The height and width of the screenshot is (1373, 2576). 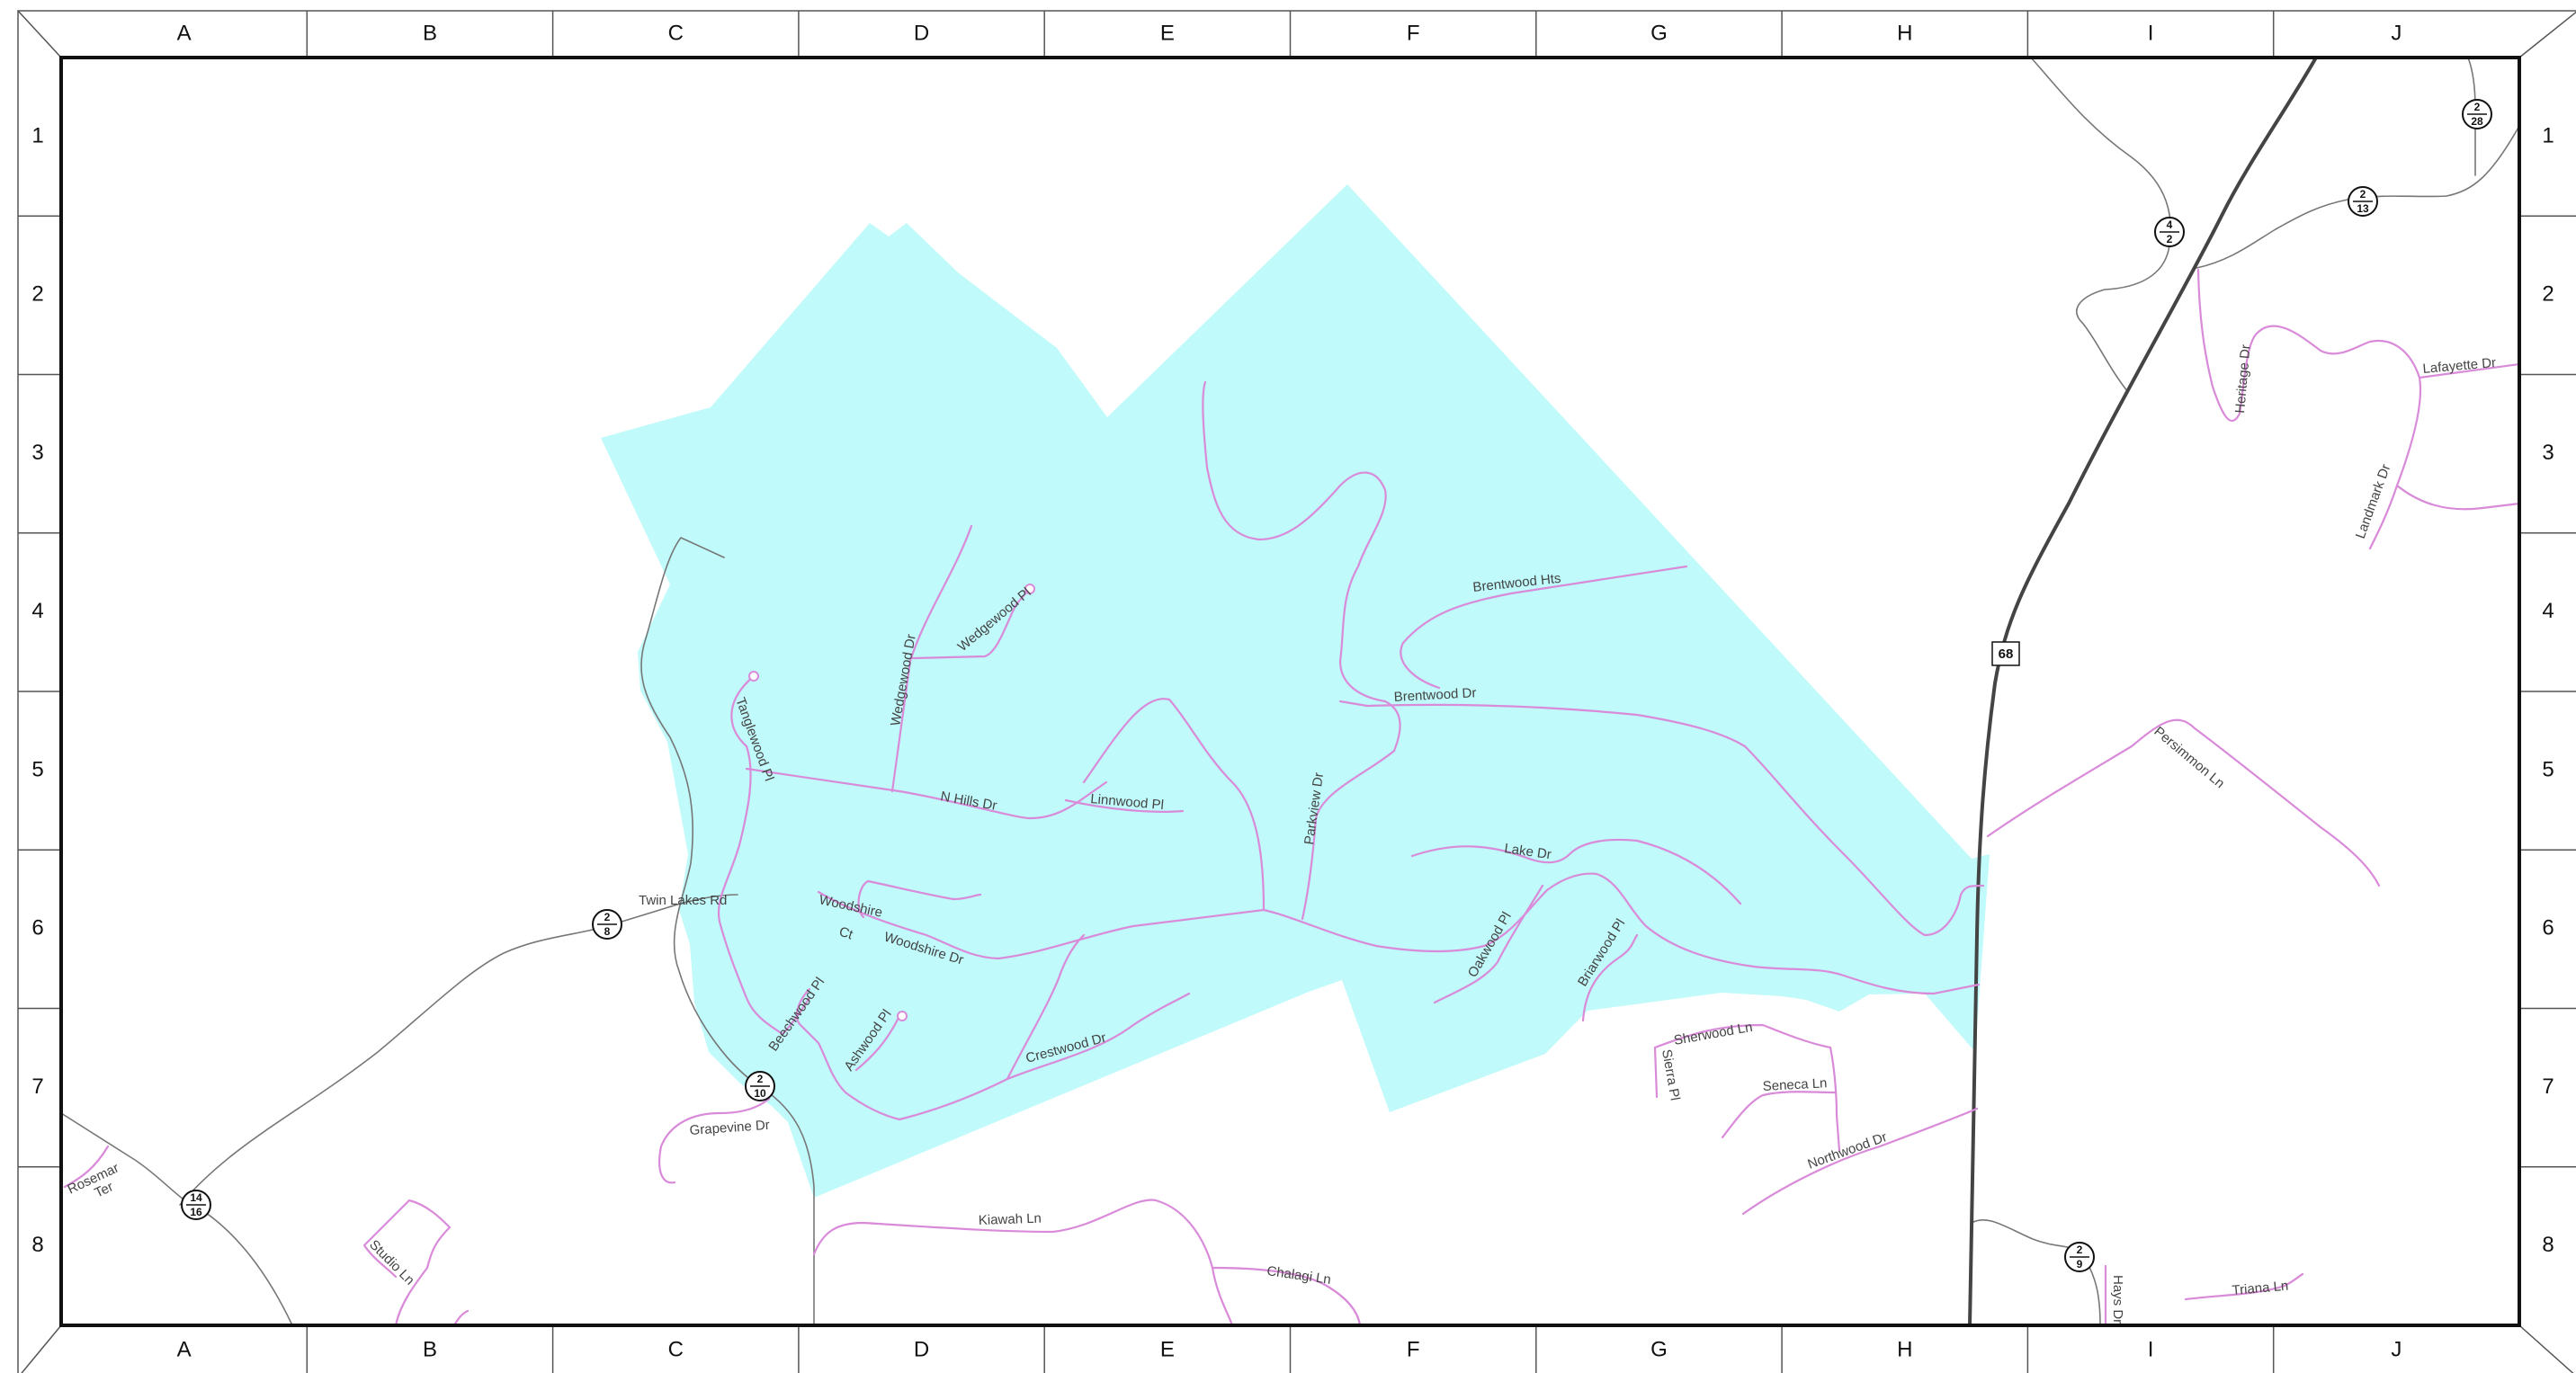 I want to click on route-marker-bottom: 8, so click(x=607, y=932).